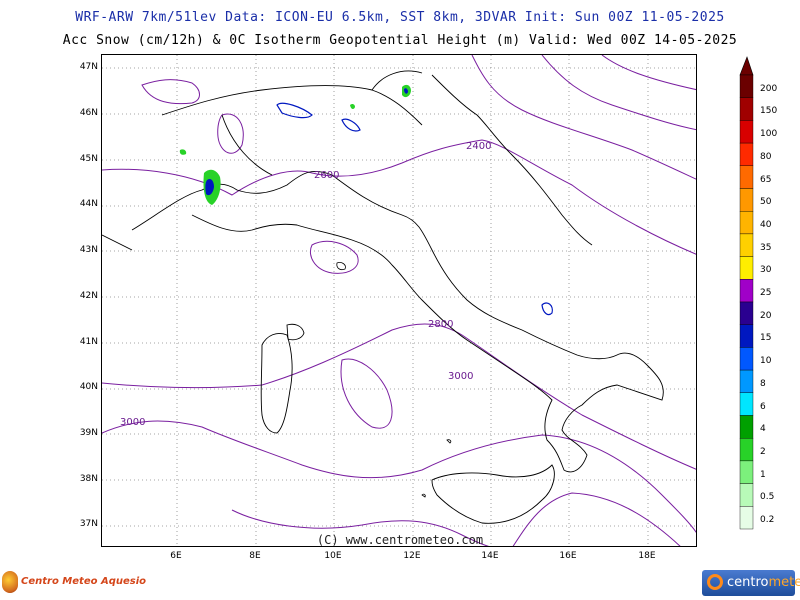 The height and width of the screenshot is (600, 800). What do you see at coordinates (490, 556) in the screenshot?
I see `longitude-label: 14E` at bounding box center [490, 556].